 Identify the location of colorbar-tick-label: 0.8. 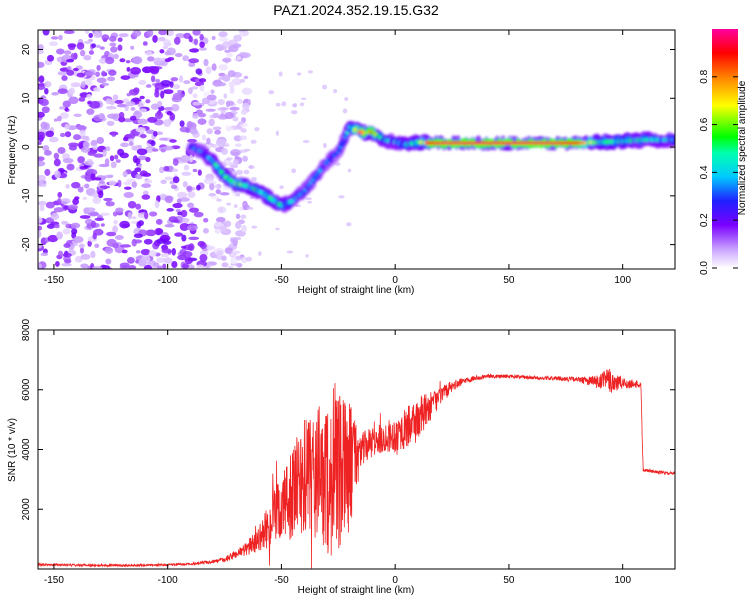
(704, 76).